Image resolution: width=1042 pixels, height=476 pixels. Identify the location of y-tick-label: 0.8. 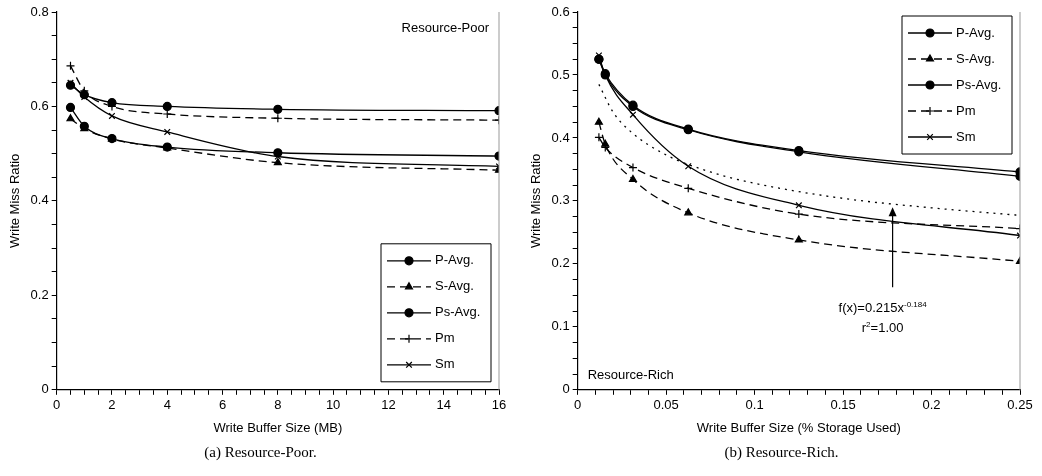
(39, 11).